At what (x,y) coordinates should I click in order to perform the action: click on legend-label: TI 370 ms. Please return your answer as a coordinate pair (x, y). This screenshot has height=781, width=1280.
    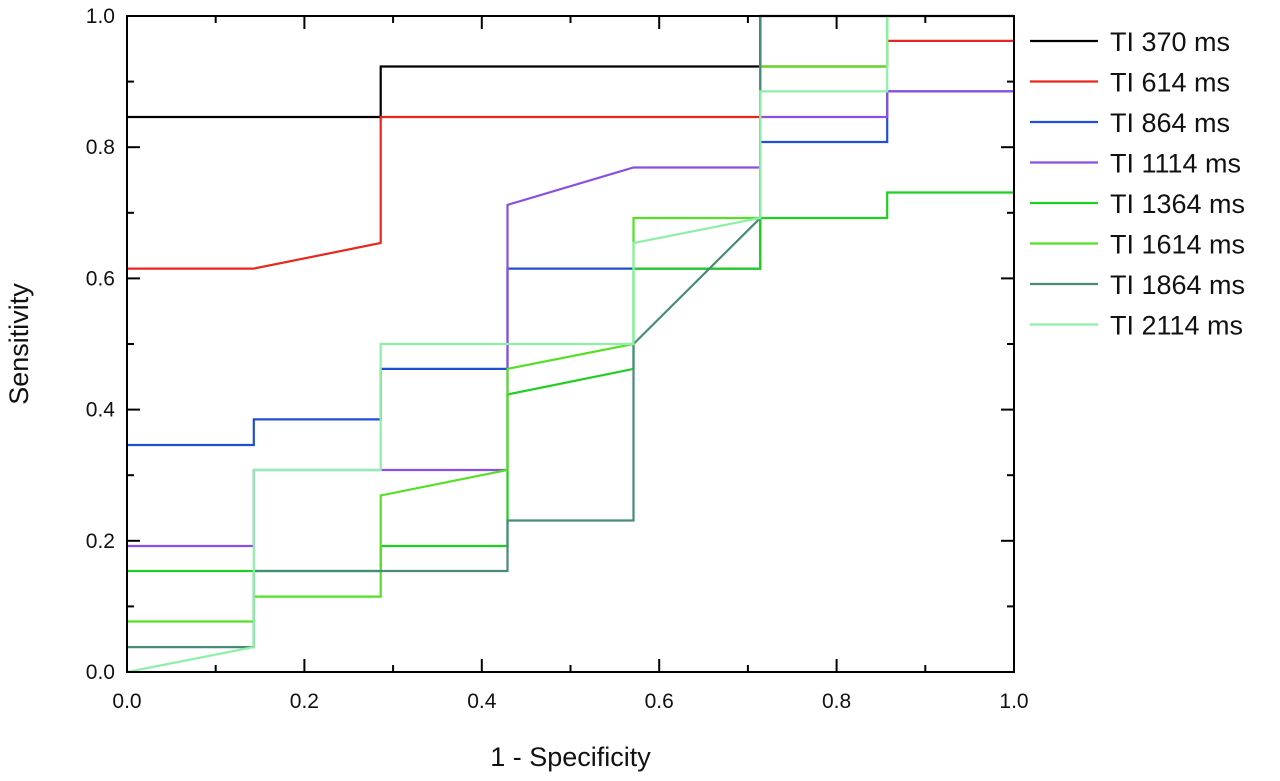
    Looking at the image, I should click on (1170, 42).